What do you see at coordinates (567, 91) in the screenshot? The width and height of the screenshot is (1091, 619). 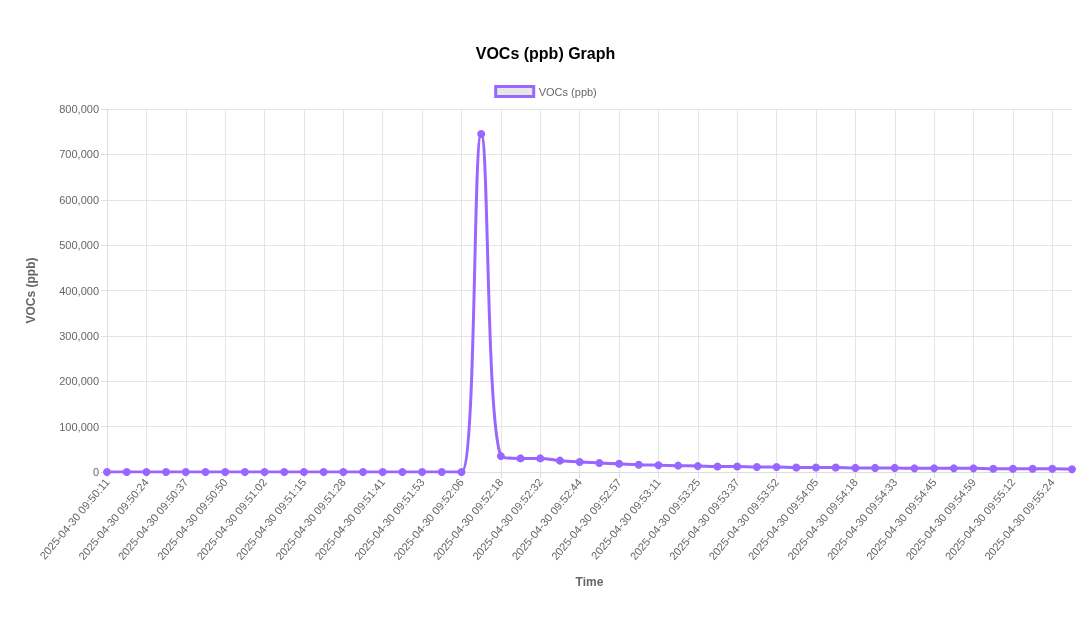 I see `legend-label: VOCs (ppb)` at bounding box center [567, 91].